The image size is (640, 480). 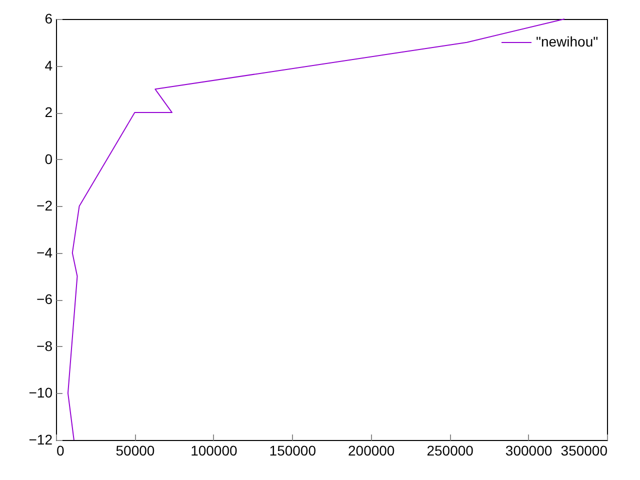 I want to click on x-tick-label: 0, so click(x=60, y=450).